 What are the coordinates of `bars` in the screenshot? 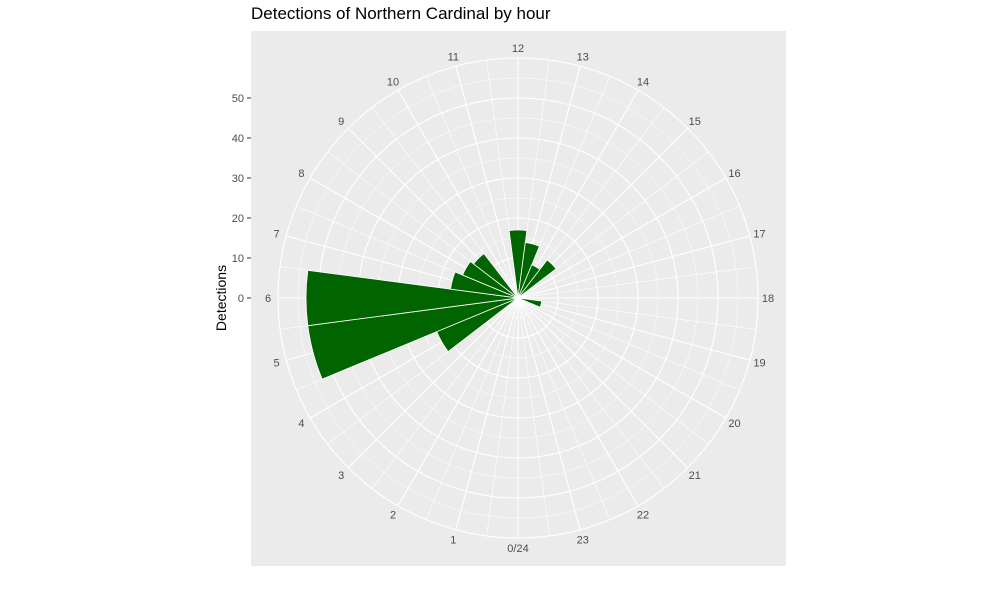 It's located at (431, 304).